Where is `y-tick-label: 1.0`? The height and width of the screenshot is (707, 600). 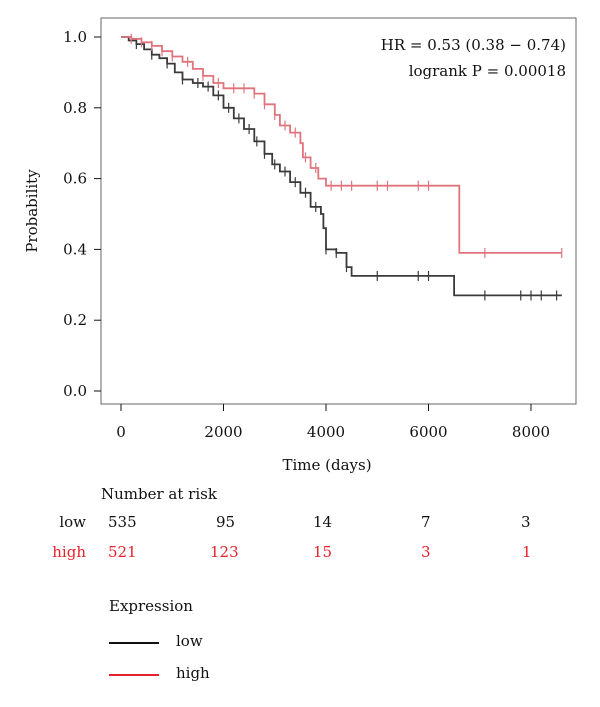
y-tick-label: 1.0 is located at coordinates (75, 37).